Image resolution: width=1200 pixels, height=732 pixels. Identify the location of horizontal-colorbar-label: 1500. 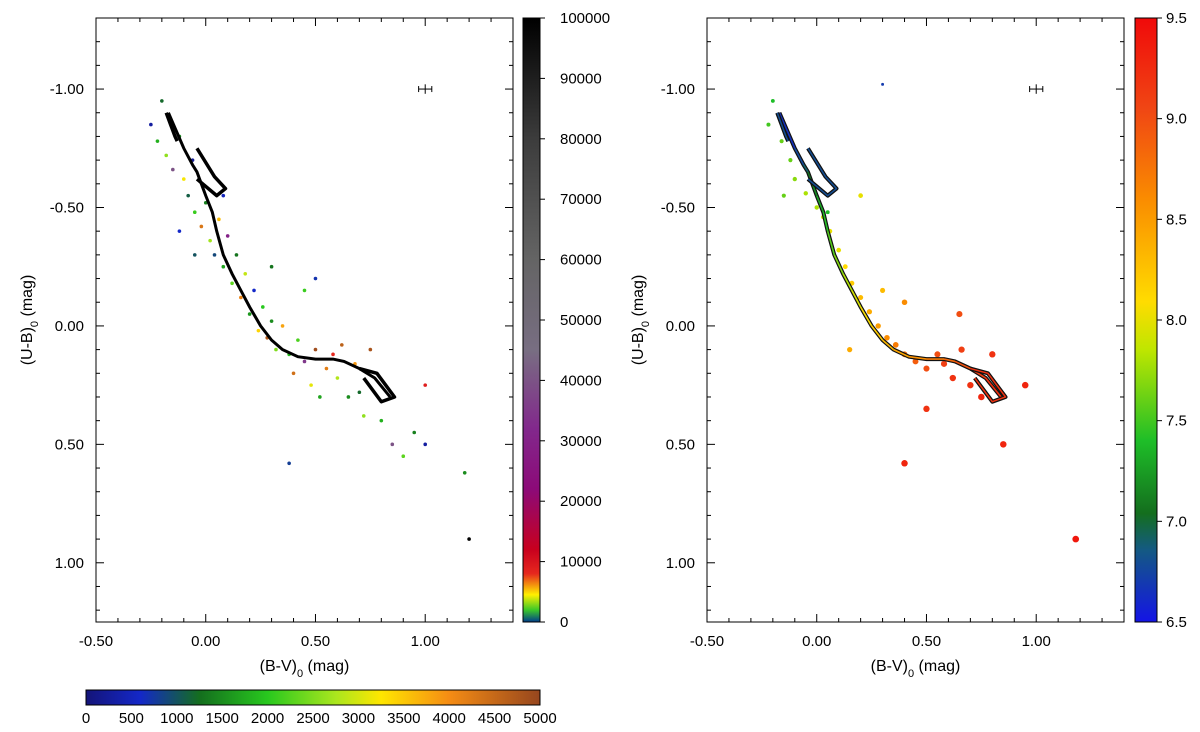
(222, 718).